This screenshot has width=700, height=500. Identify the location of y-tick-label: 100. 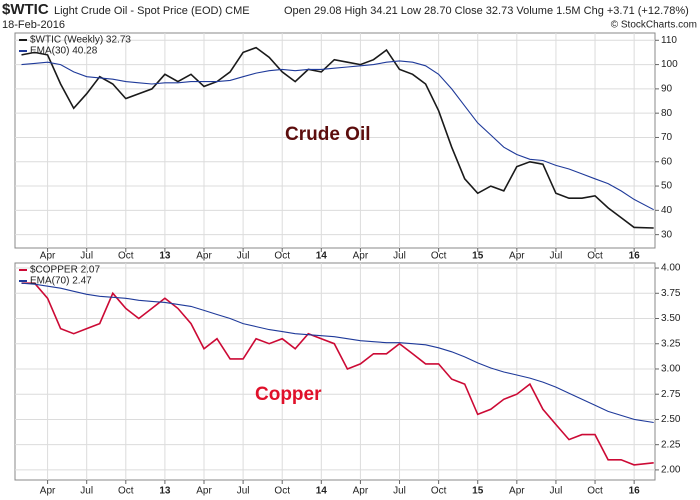
(669, 64).